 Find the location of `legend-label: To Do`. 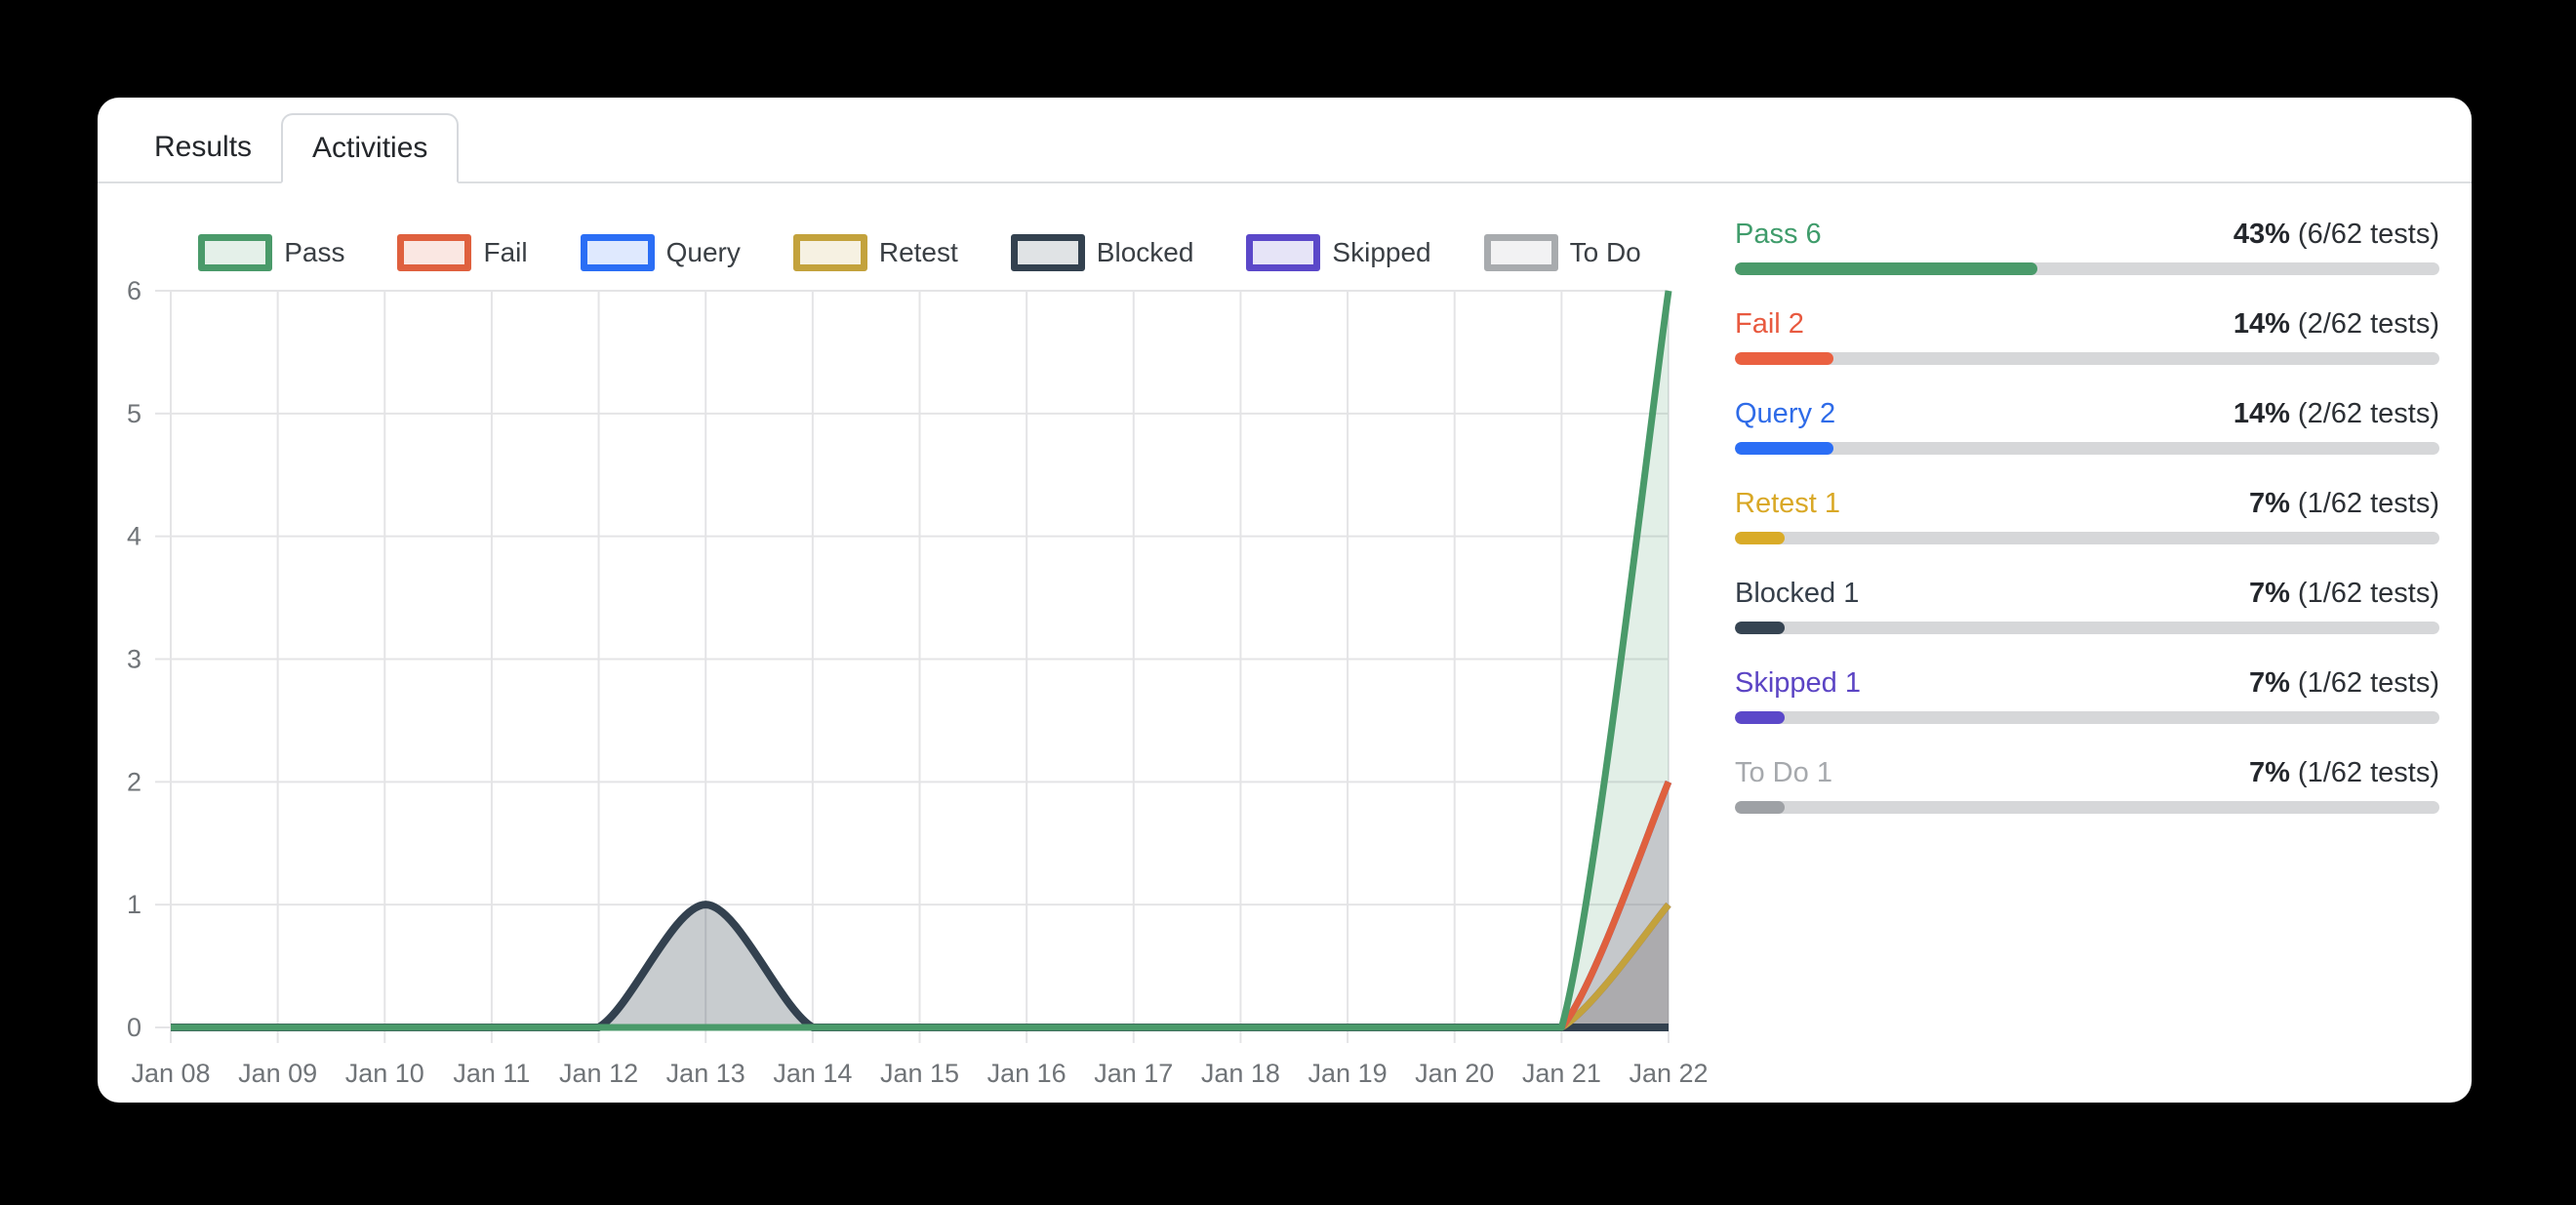

legend-label: To Do is located at coordinates (1605, 252).